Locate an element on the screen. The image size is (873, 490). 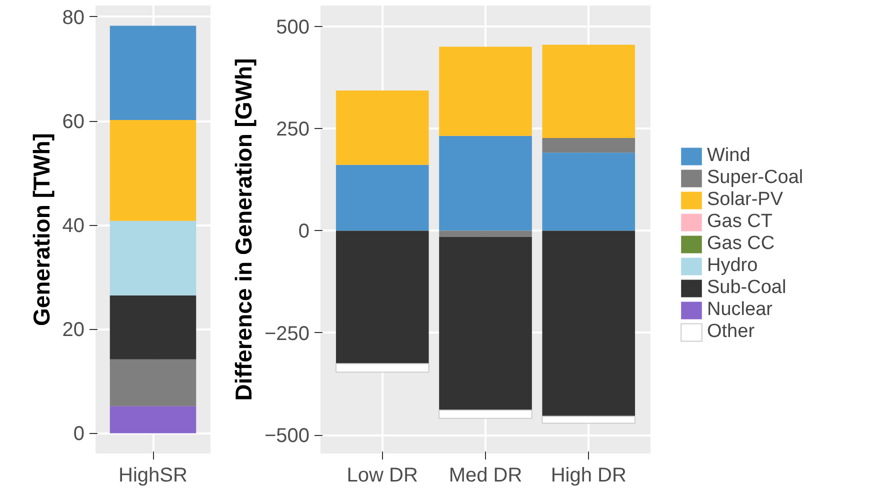
legend-label: Solar-PV is located at coordinates (745, 200).